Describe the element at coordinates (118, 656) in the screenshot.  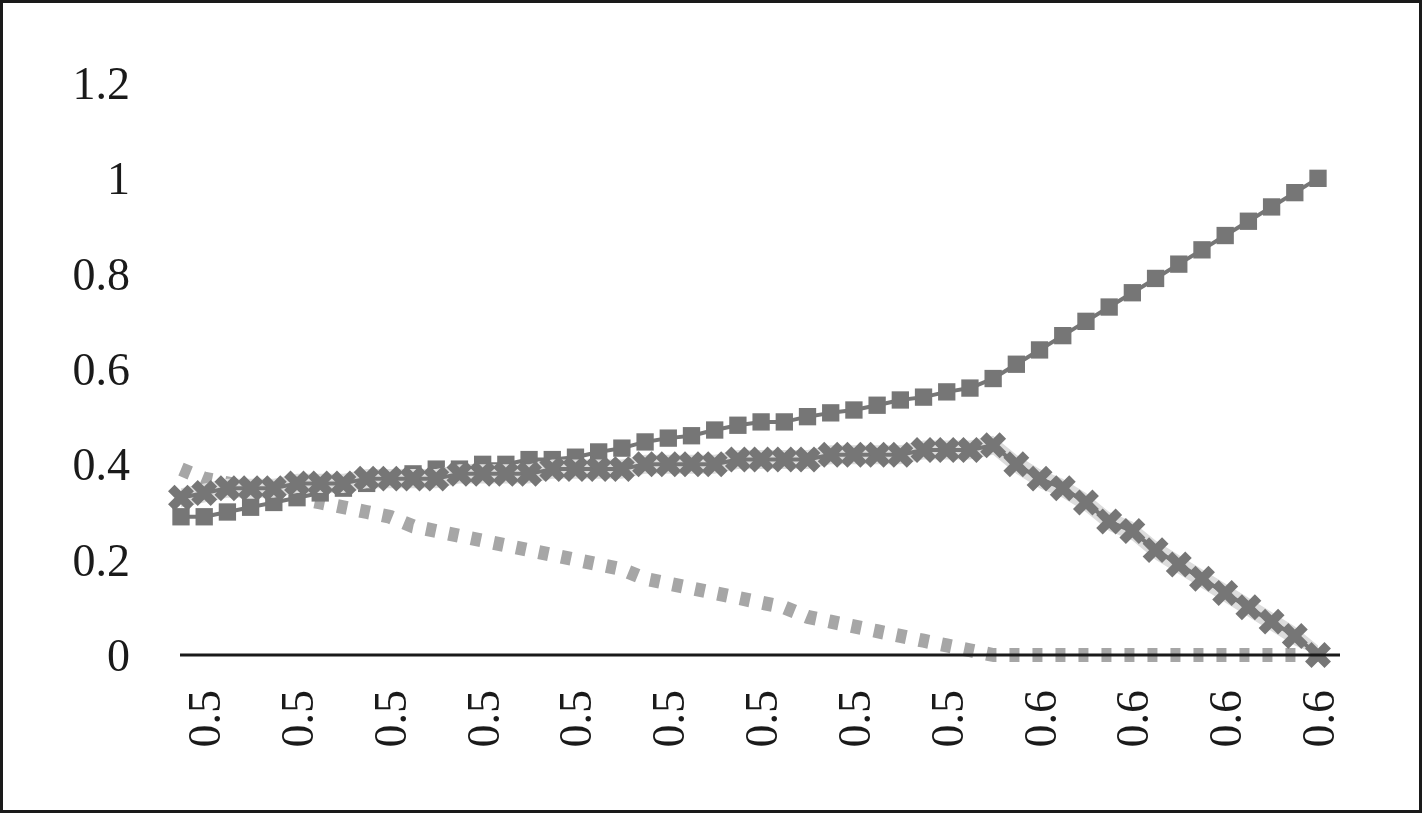
I see `y-tick-label: 0` at that location.